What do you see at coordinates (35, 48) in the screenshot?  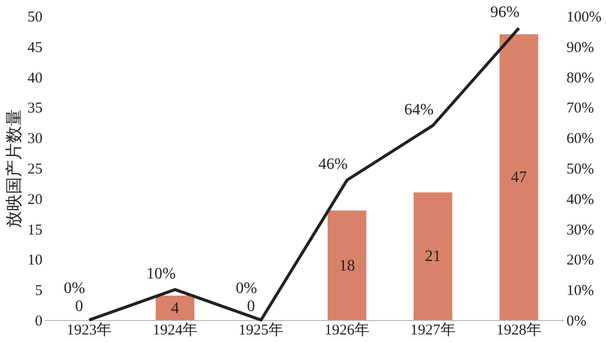 I see `y-tick-label: 45` at bounding box center [35, 48].